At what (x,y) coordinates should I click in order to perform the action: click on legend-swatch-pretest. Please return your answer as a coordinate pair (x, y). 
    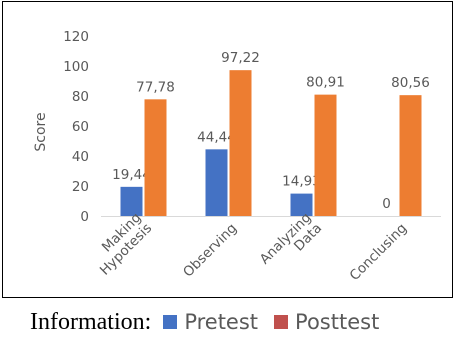
    Looking at the image, I should click on (170, 322).